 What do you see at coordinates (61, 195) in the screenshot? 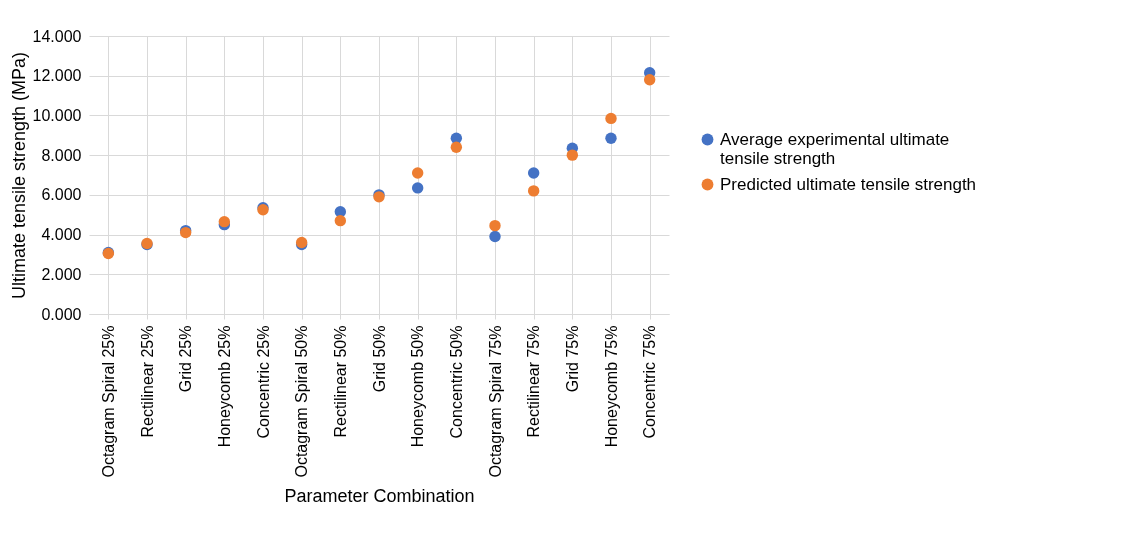
I see `y-tick-label: 6.000` at bounding box center [61, 195].